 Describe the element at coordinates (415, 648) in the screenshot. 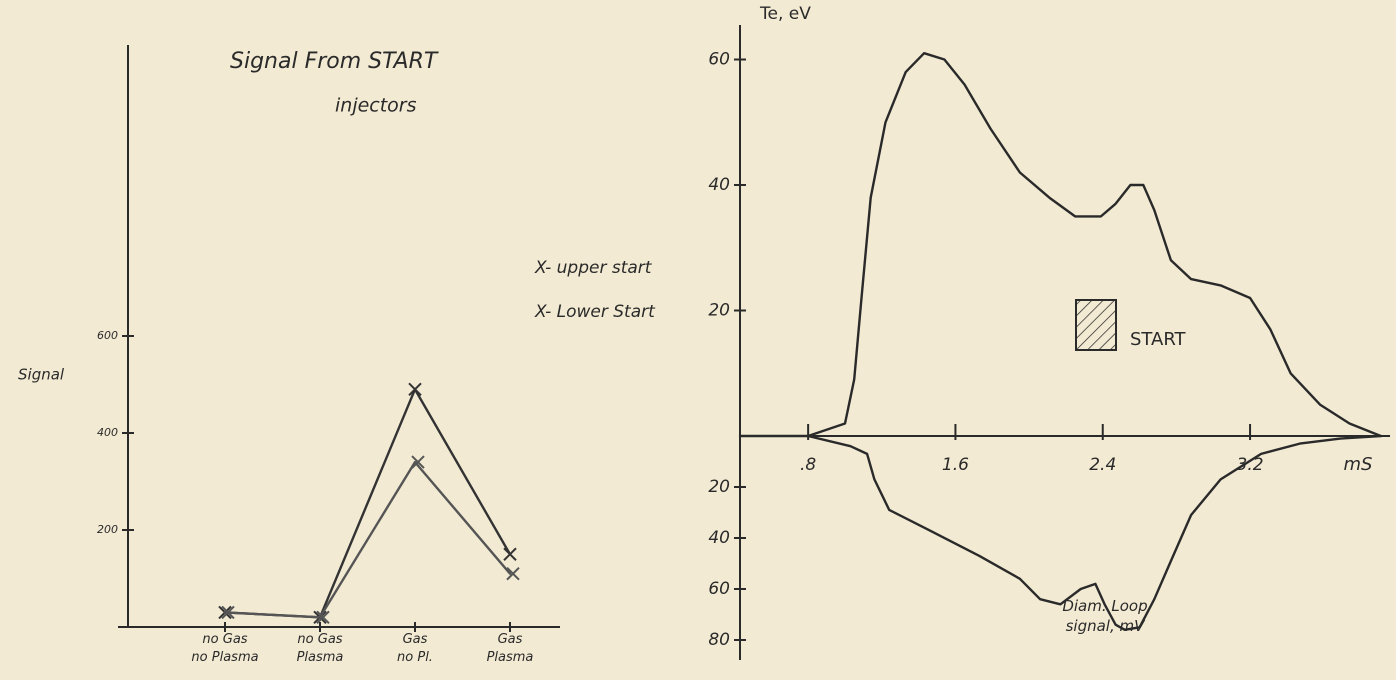

I see `x-tick-label: Gas no Pl.` at that location.